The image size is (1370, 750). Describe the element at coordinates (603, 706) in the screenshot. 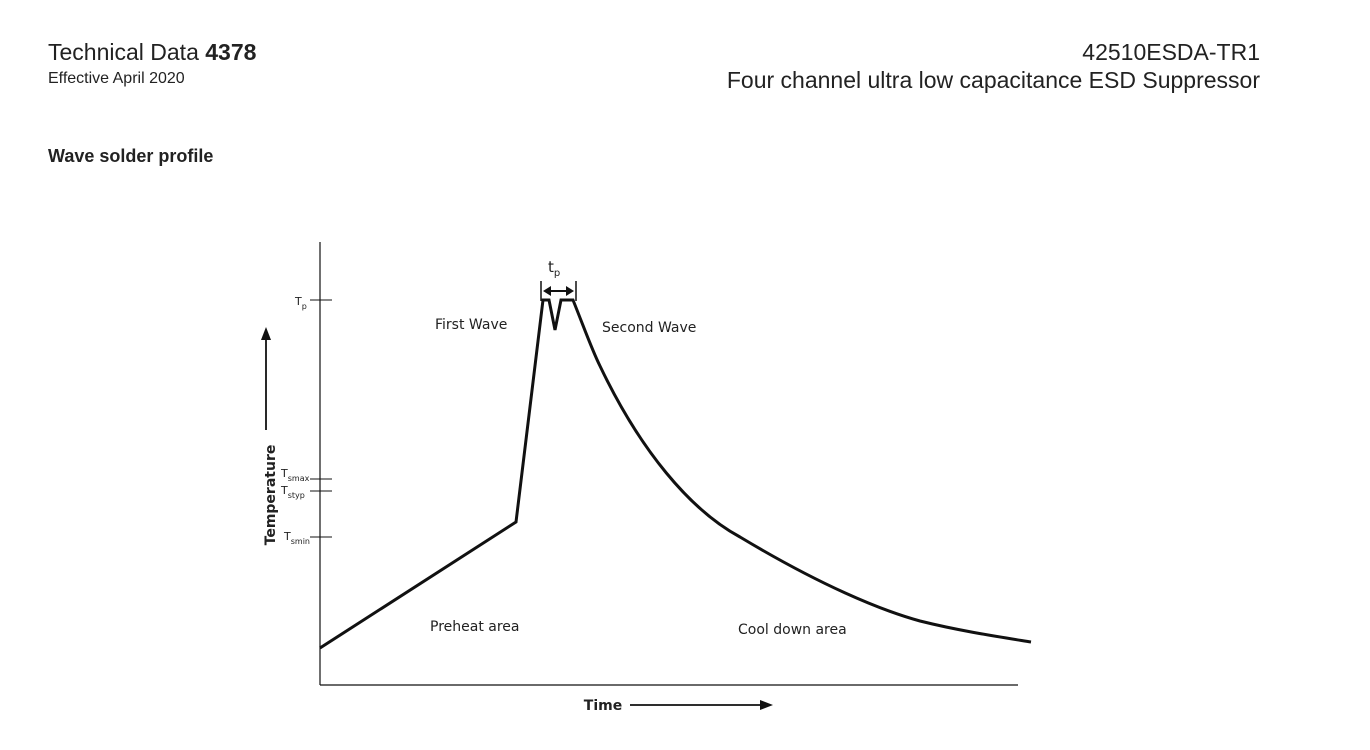

I see `x-axis-label: Time` at that location.